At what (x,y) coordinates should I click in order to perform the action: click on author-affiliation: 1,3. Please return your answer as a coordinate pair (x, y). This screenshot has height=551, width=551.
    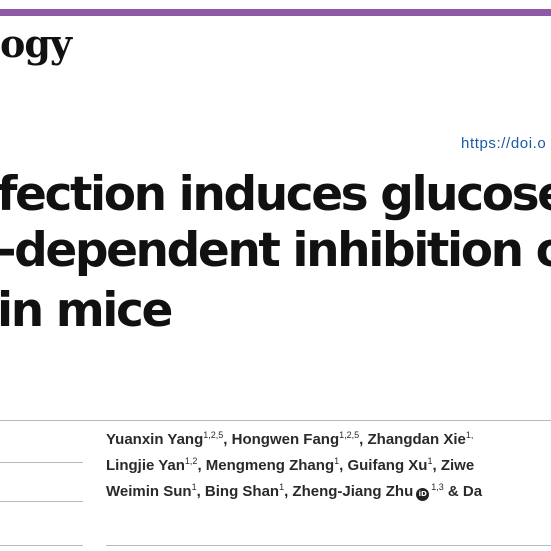
    Looking at the image, I should click on (437, 487).